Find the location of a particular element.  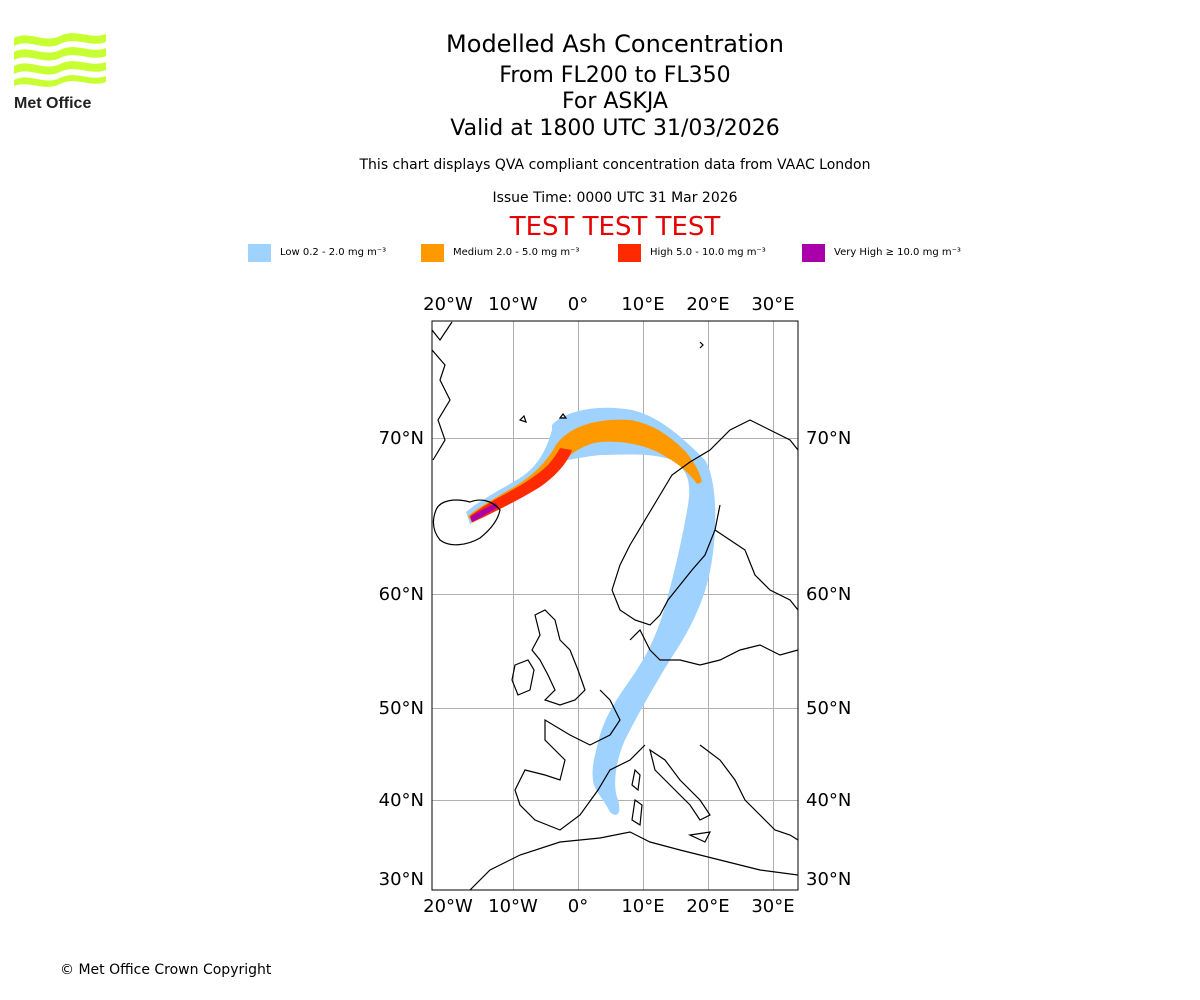

ash-region-very-high is located at coordinates (484, 512).